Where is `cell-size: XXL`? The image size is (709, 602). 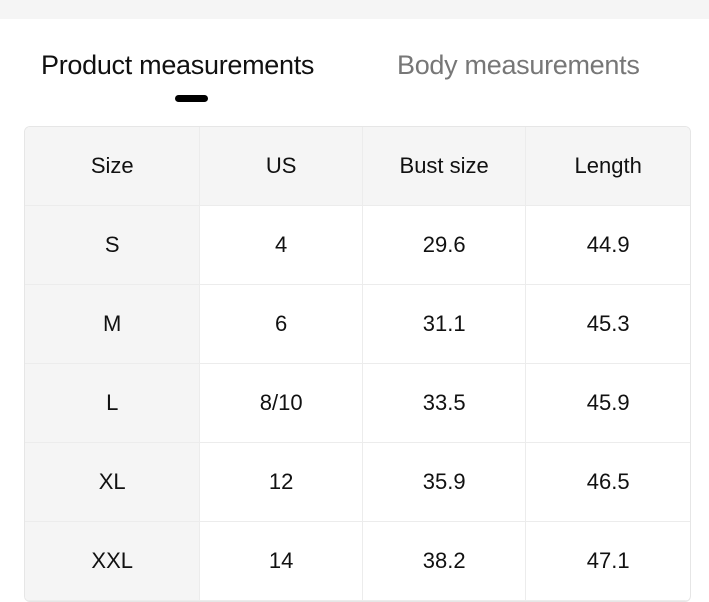 cell-size: XXL is located at coordinates (113, 561).